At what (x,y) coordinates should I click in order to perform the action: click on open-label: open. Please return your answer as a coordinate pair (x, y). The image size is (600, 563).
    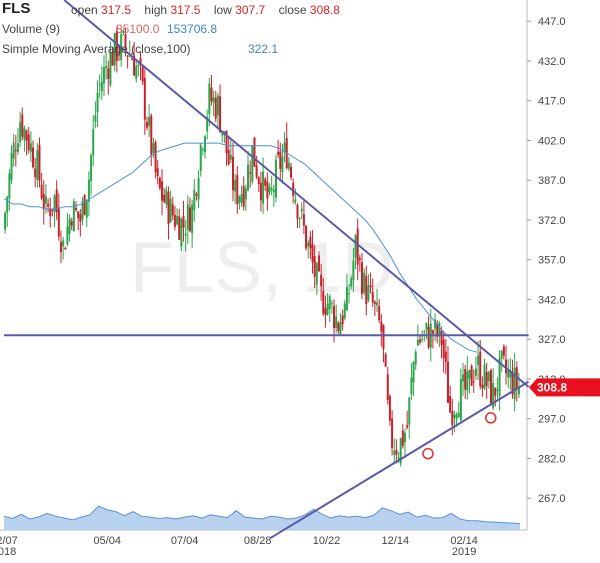
    Looking at the image, I should click on (84, 10).